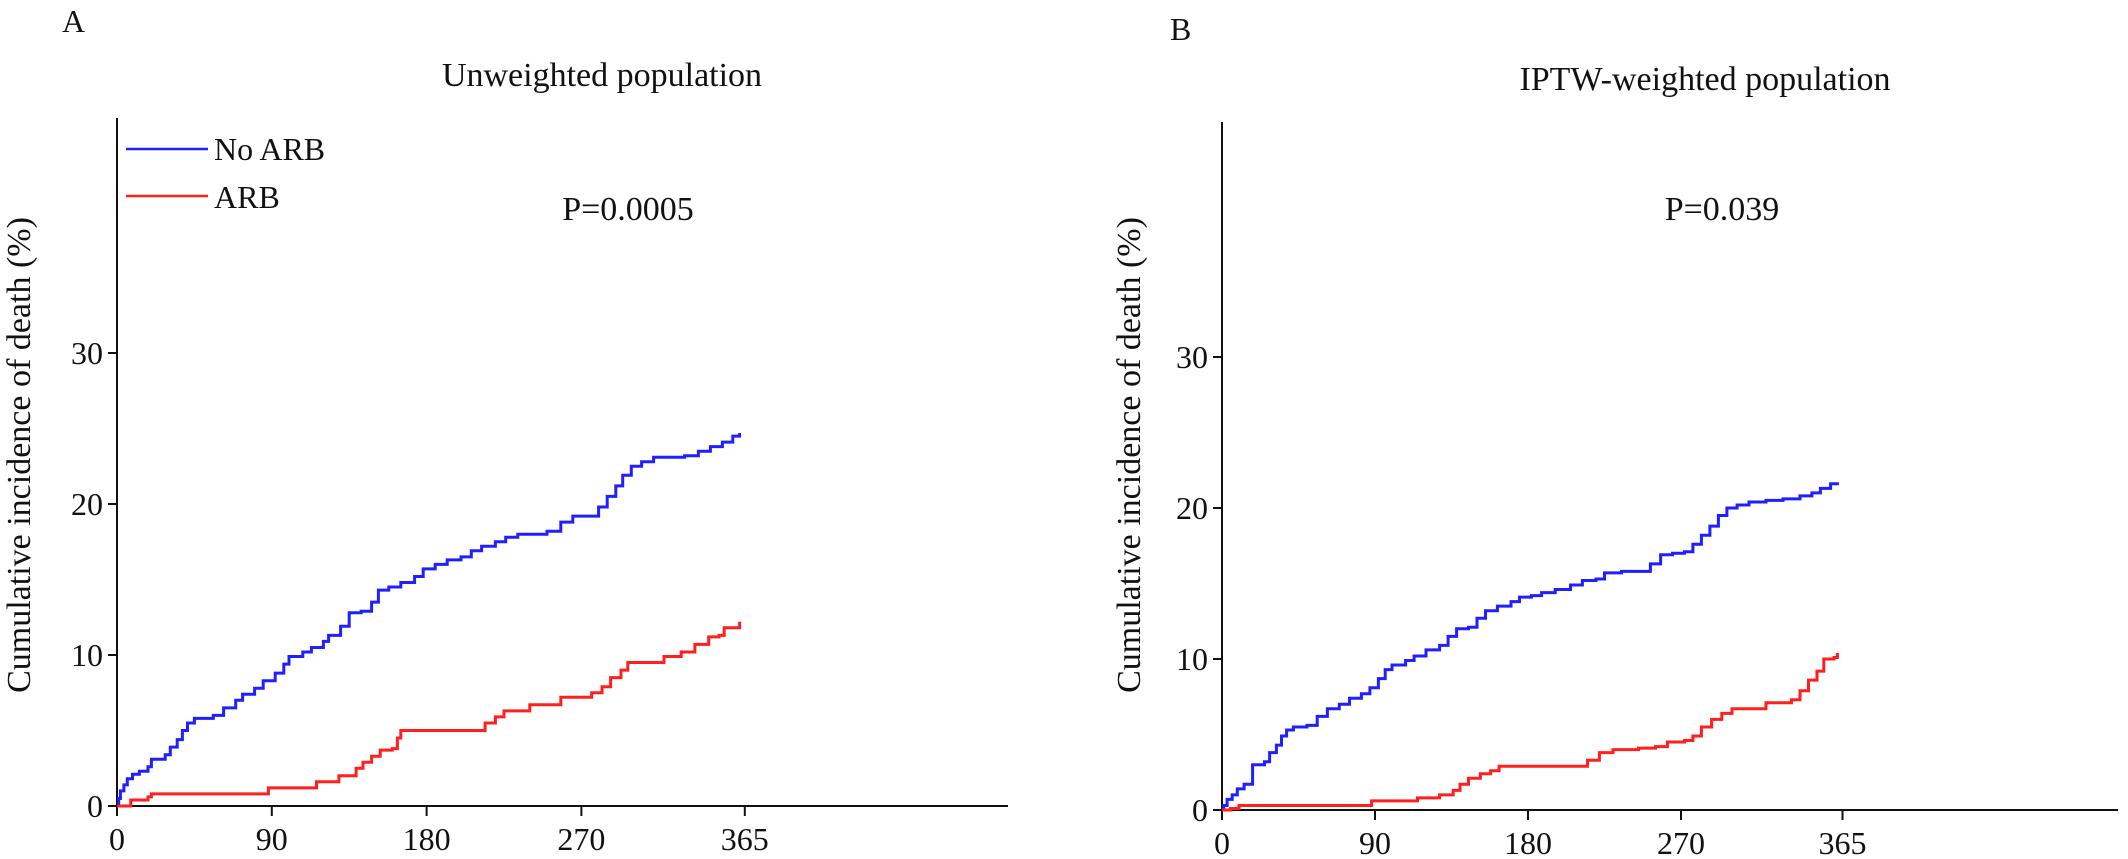  Describe the element at coordinates (247, 197) in the screenshot. I see `legend-label-arb: ARB` at that location.